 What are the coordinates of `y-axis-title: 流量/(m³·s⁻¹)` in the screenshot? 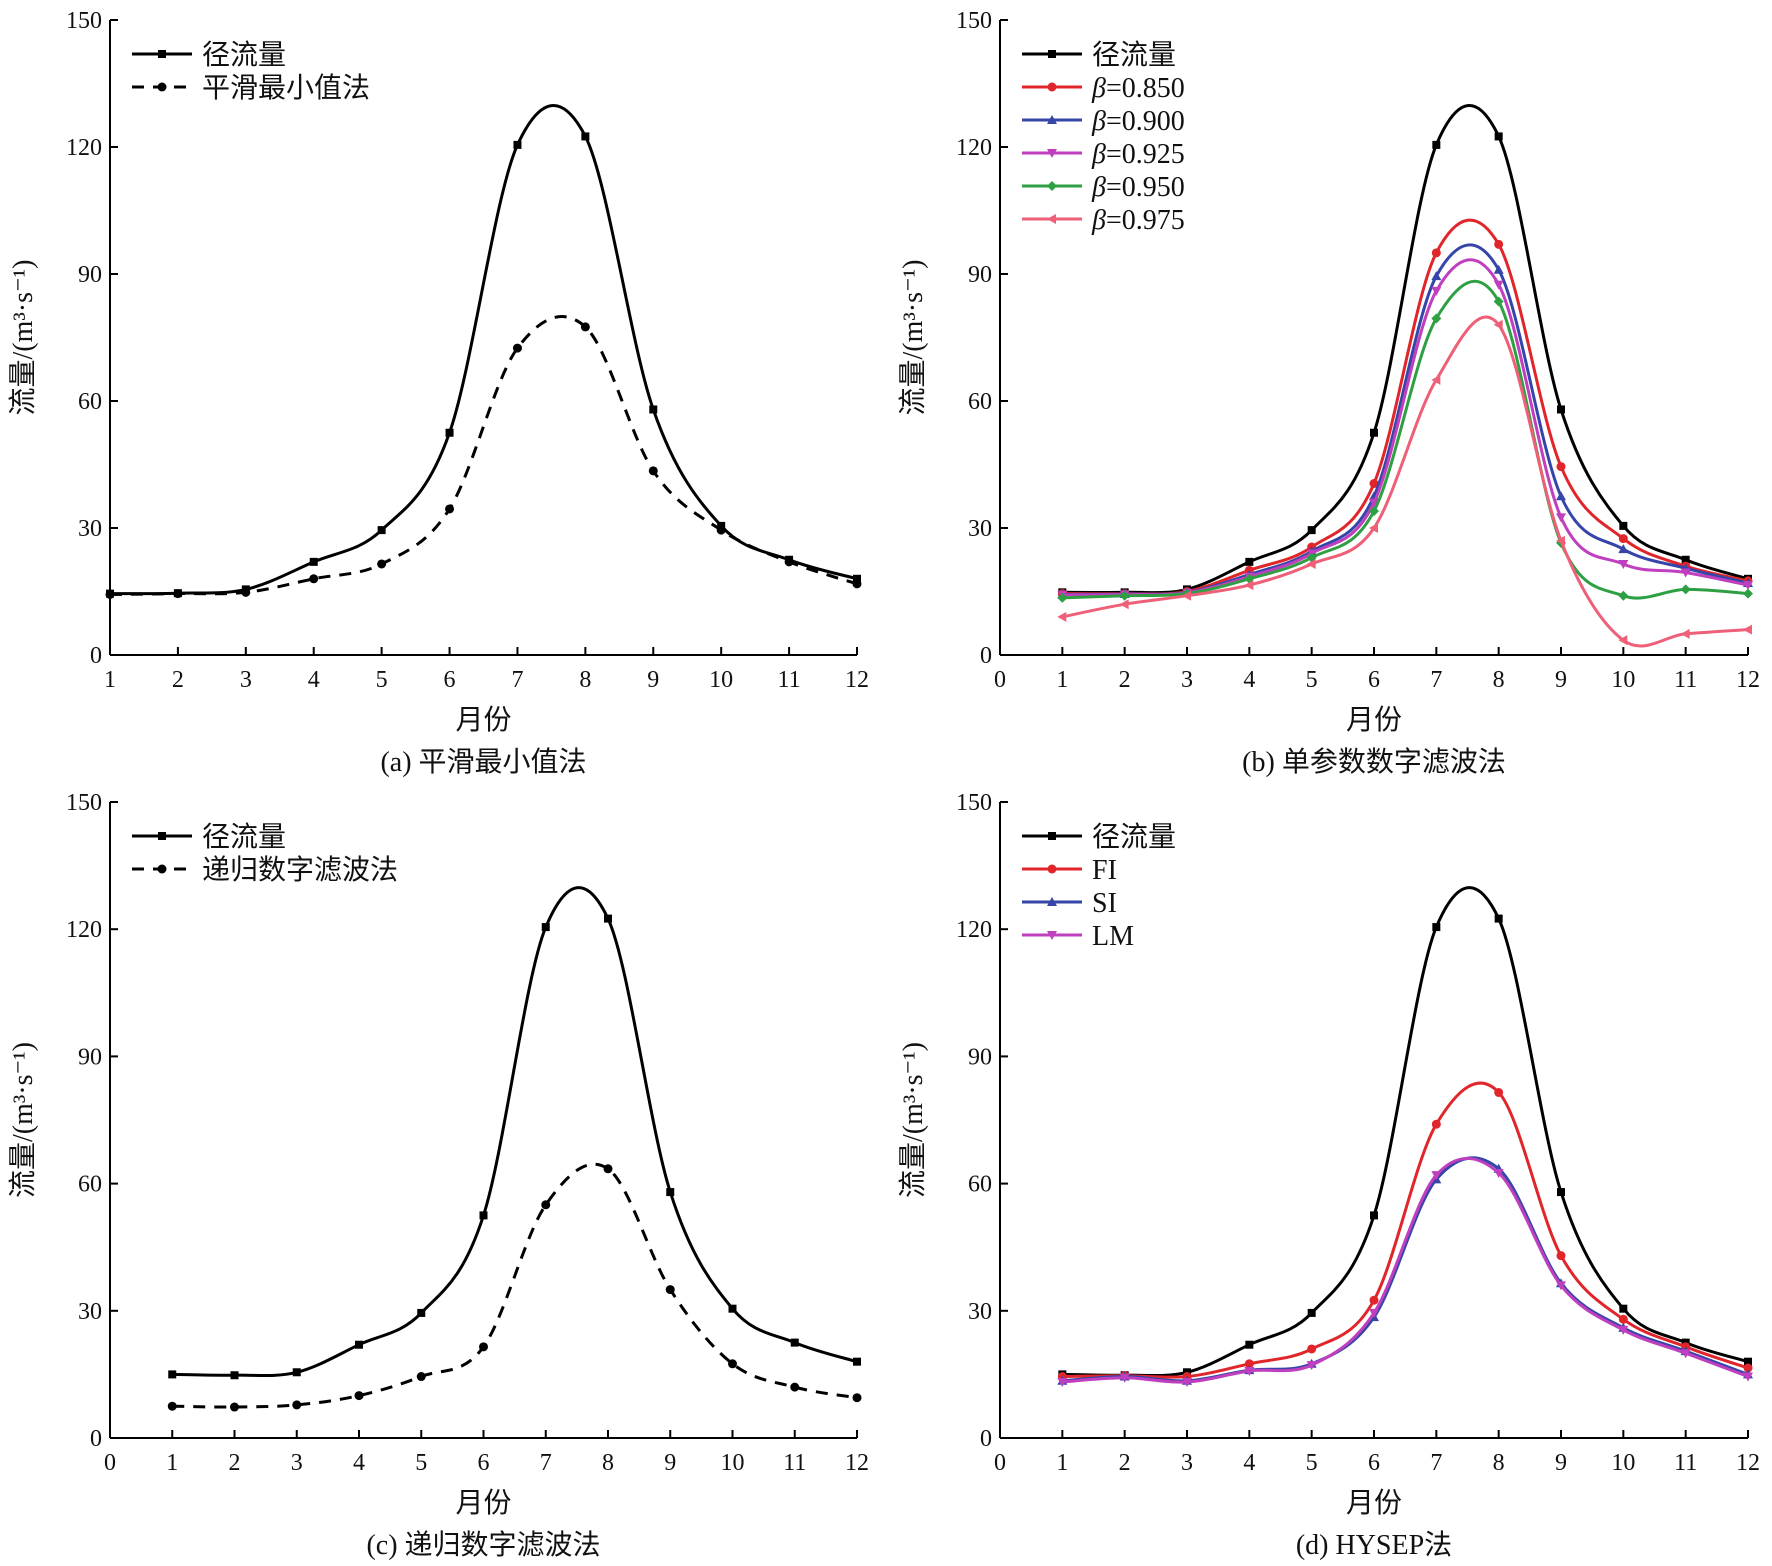 It's located at (913, 338).